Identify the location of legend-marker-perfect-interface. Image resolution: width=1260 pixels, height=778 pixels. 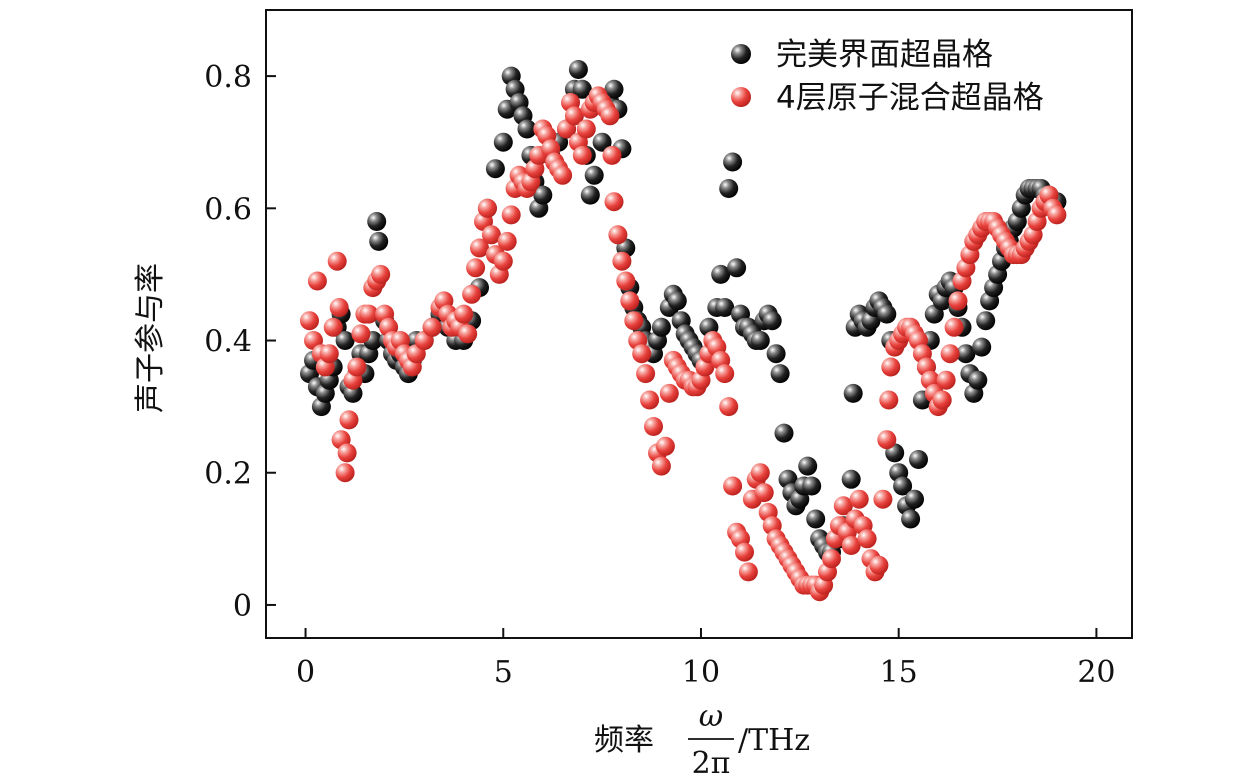
(741, 54).